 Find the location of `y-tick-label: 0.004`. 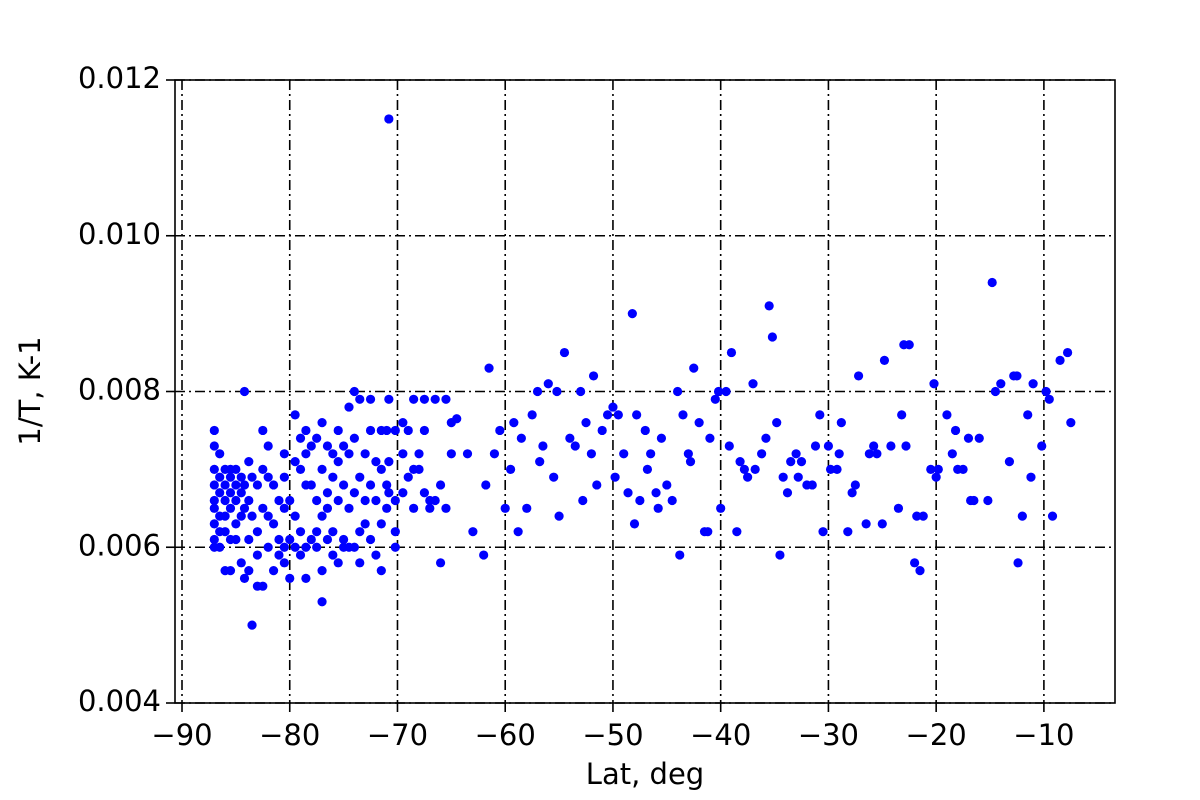

y-tick-label: 0.004 is located at coordinates (119, 701).